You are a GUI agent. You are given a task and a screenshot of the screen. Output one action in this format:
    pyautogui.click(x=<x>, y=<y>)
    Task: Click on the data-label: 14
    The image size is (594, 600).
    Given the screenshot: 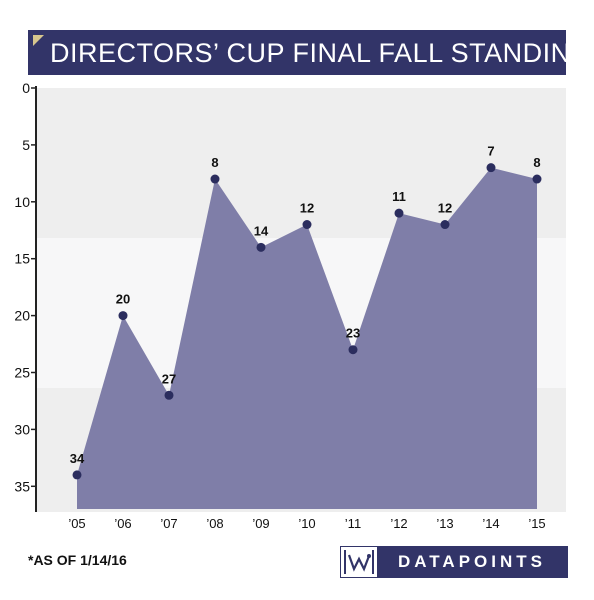 What is the action you would take?
    pyautogui.click(x=261, y=230)
    